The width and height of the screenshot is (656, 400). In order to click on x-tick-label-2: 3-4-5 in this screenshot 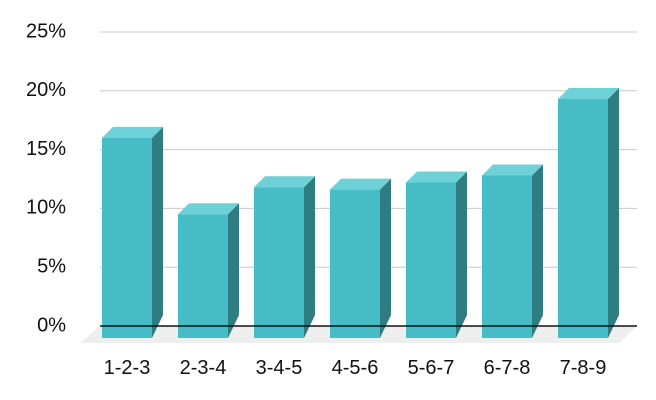, I will do `click(279, 368)`.